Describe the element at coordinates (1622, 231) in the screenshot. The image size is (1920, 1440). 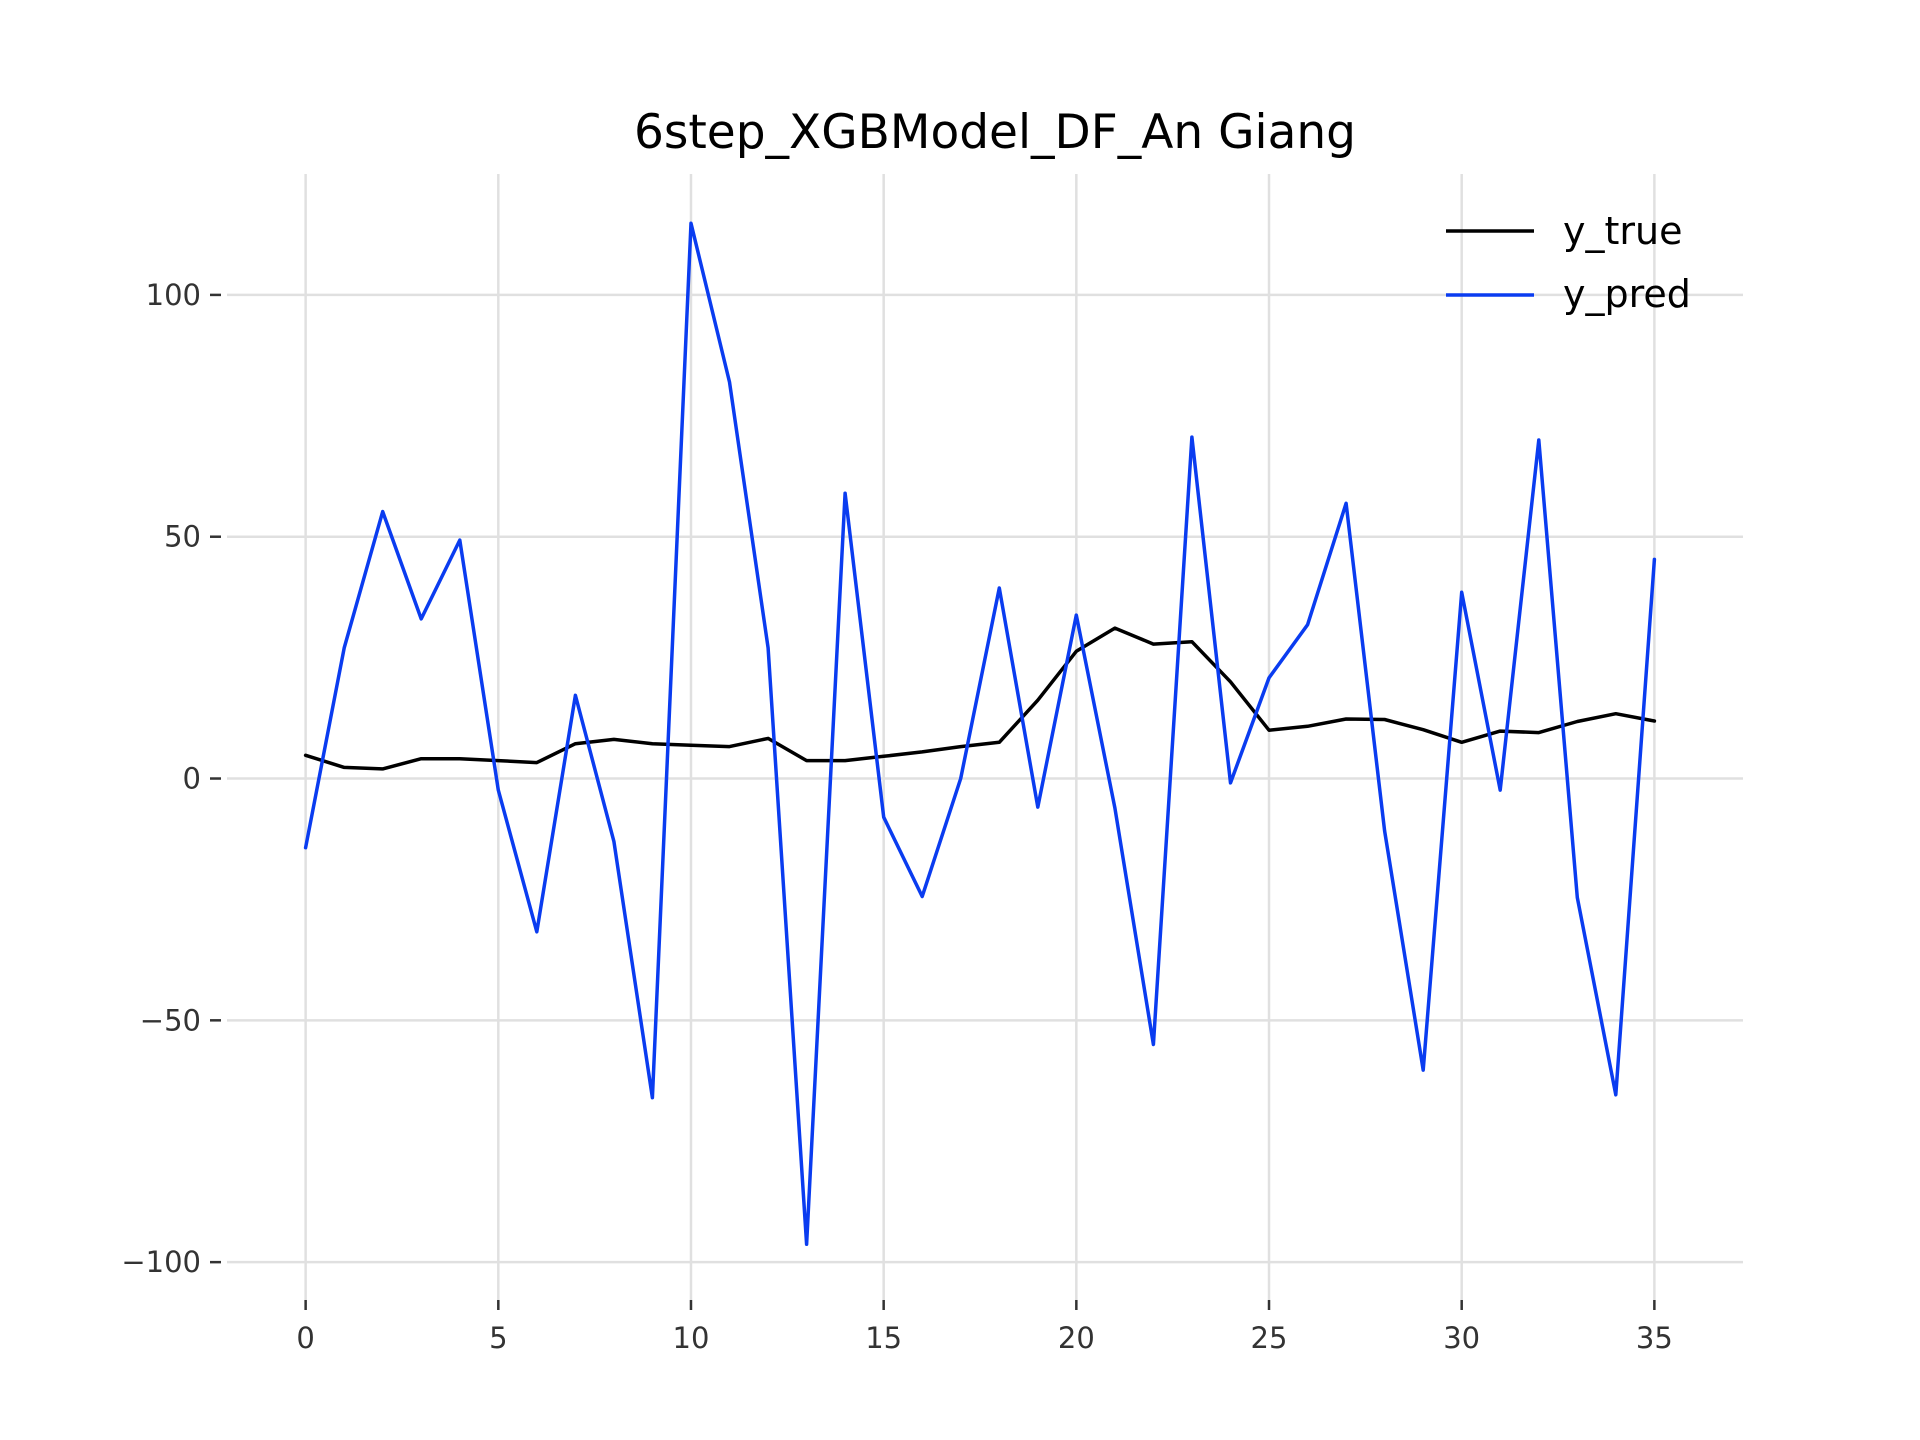
I see `legend-label-y-true: y_true` at that location.